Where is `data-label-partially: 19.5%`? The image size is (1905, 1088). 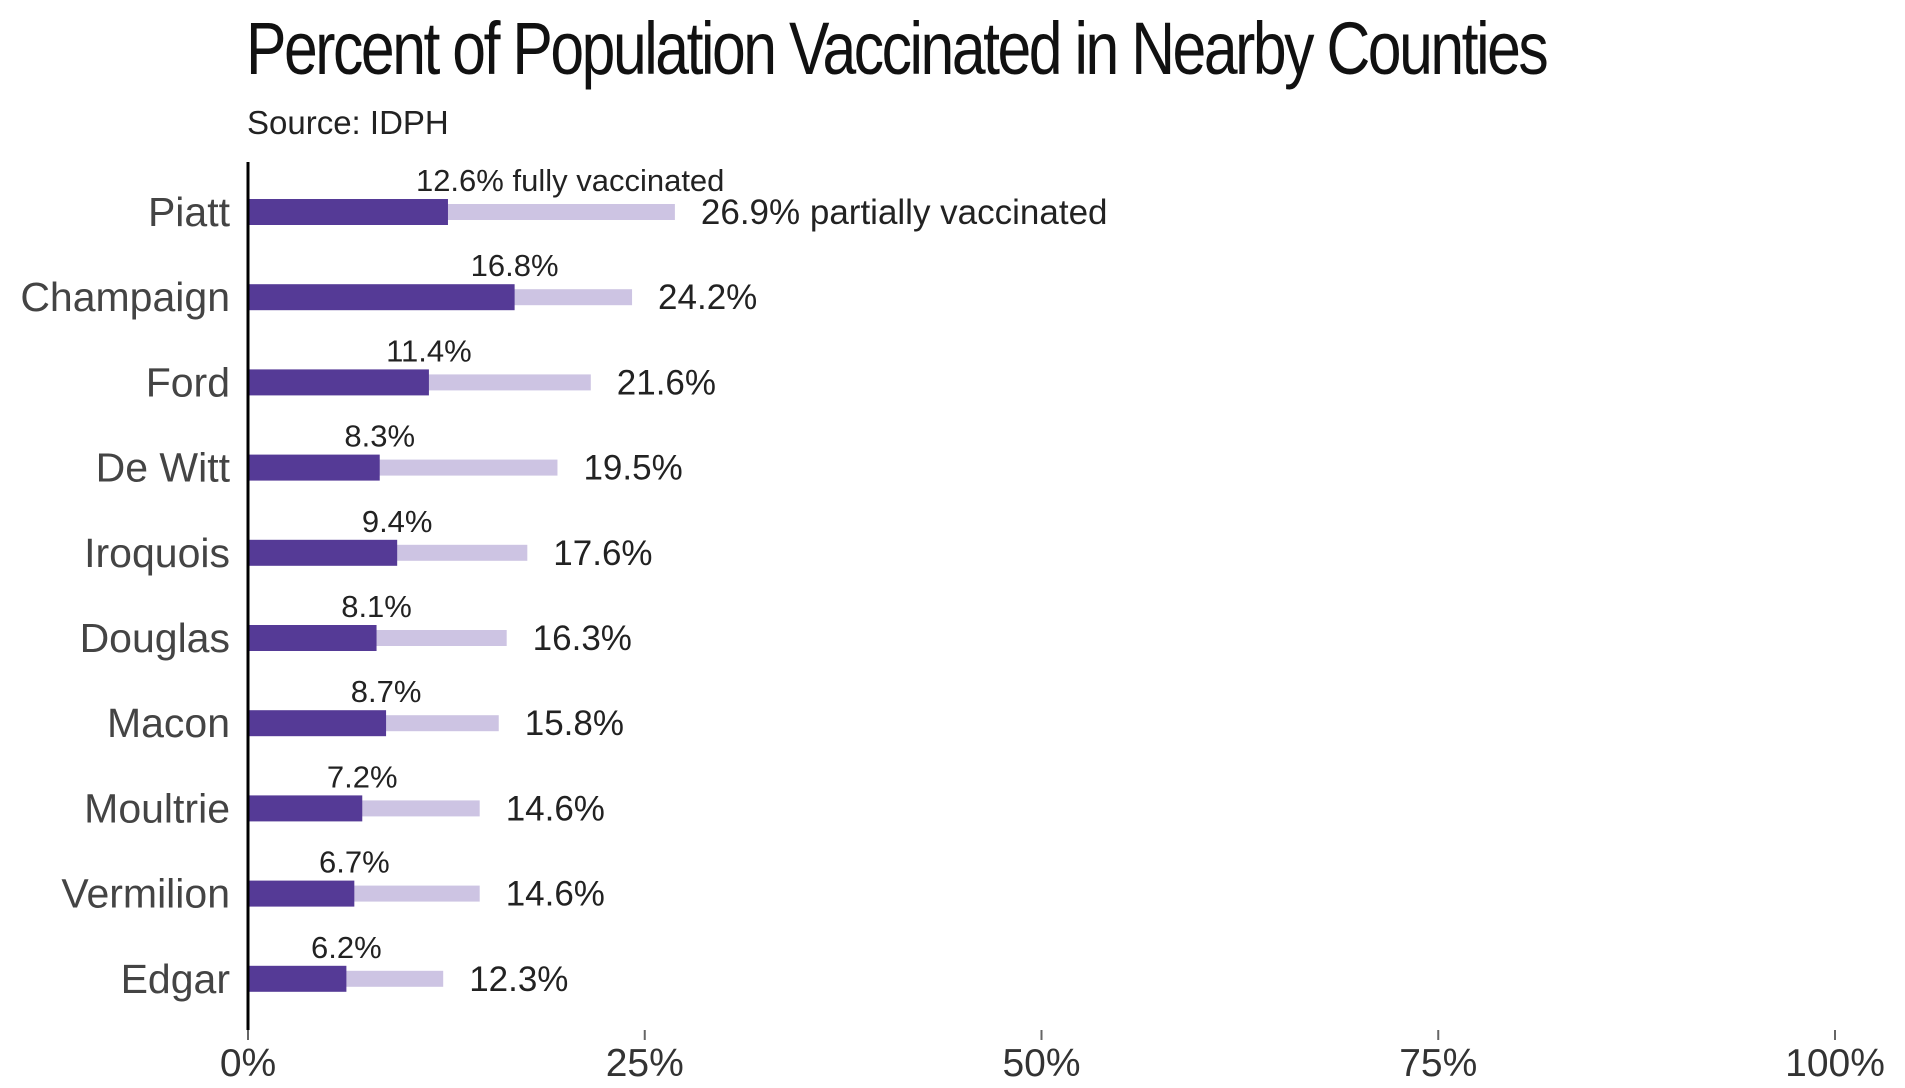
data-label-partially: 19.5% is located at coordinates (632, 468).